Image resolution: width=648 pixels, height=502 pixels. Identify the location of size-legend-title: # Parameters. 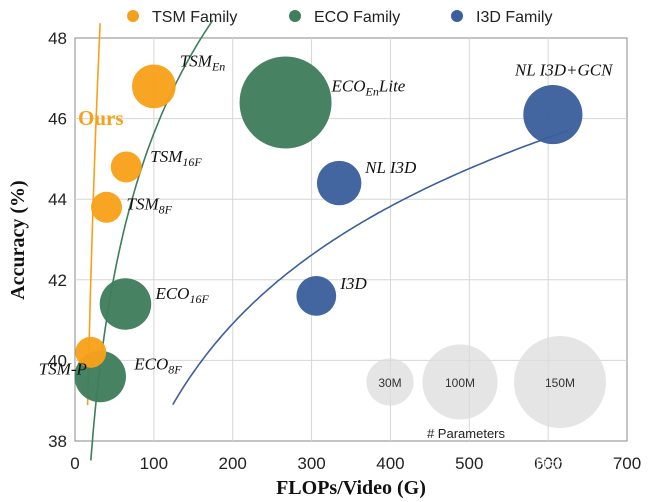
(466, 433).